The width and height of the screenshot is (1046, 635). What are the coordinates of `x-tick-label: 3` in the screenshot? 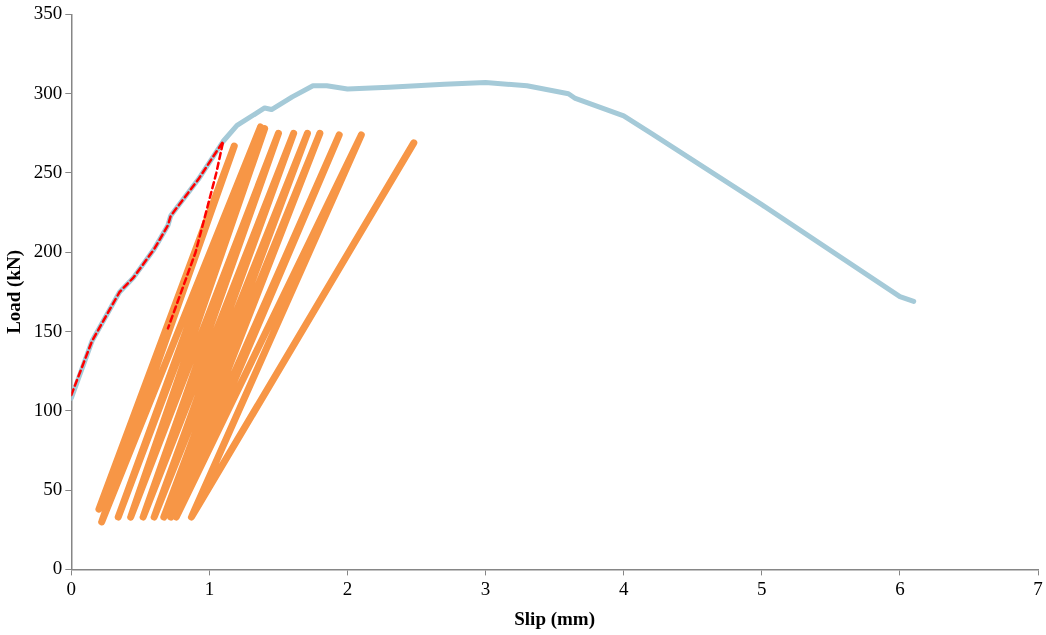 It's located at (485, 588).